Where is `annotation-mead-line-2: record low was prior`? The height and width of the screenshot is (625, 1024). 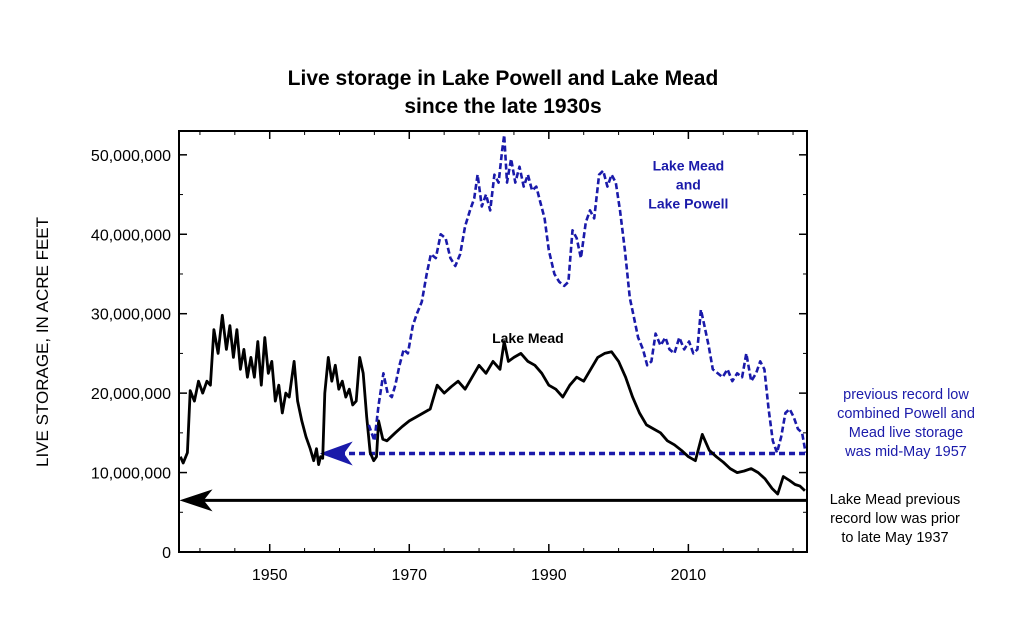 annotation-mead-line-2: record low was prior is located at coordinates (895, 519).